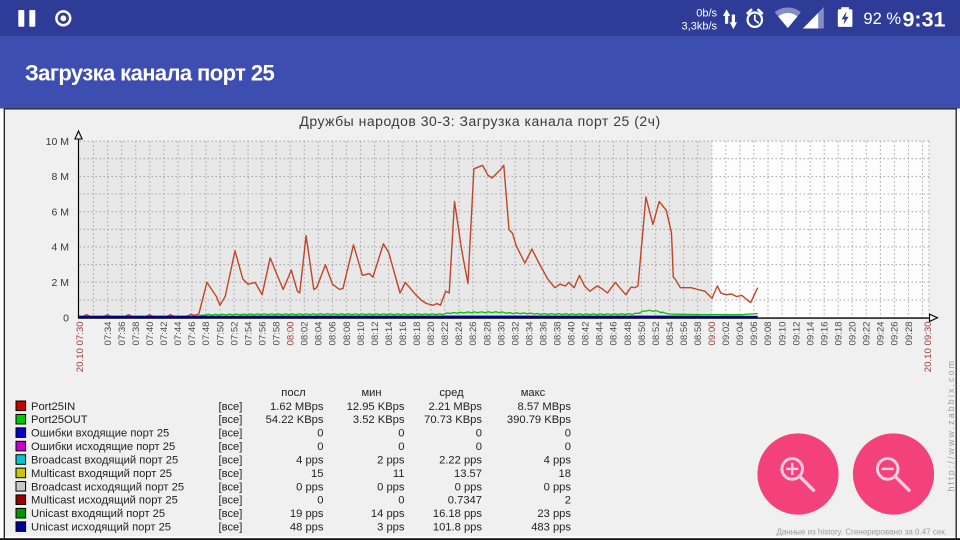 Image resolution: width=960 pixels, height=540 pixels. What do you see at coordinates (544, 334) in the screenshot?
I see `svg-text: 08:36` at bounding box center [544, 334].